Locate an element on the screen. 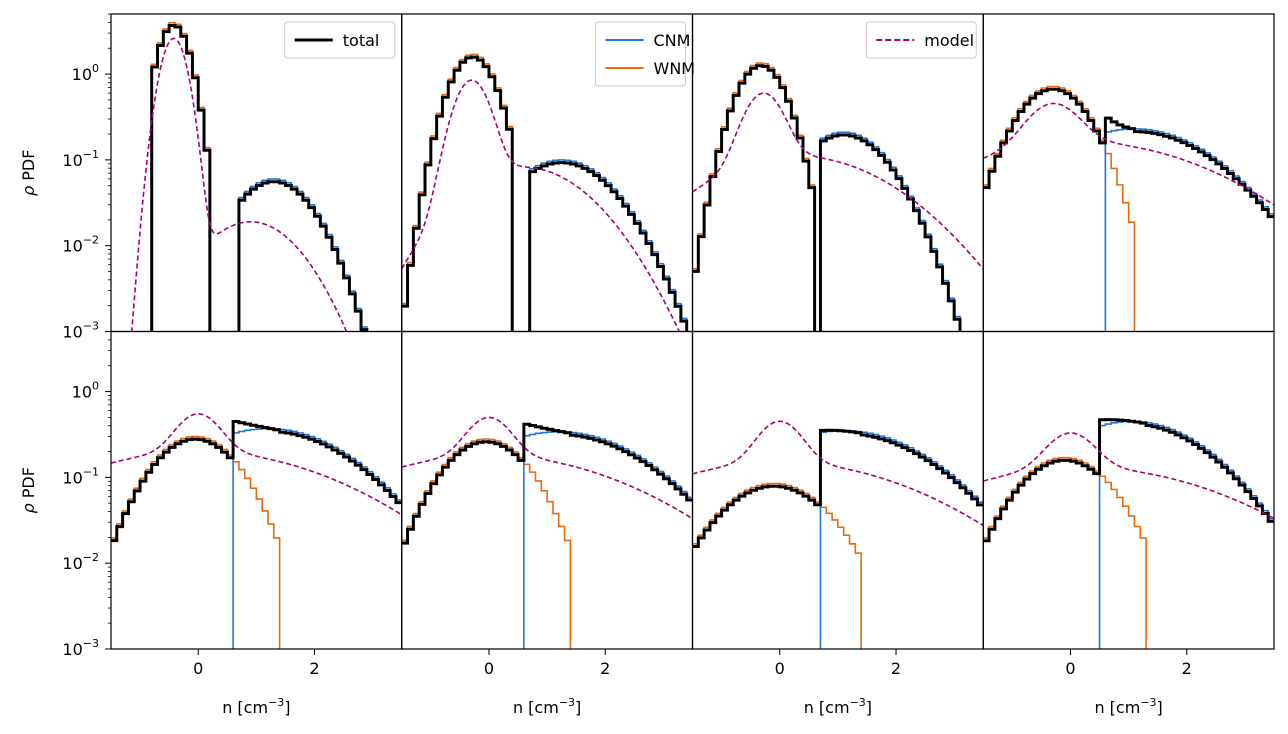  legend: CNM WNM is located at coordinates (645, 54).